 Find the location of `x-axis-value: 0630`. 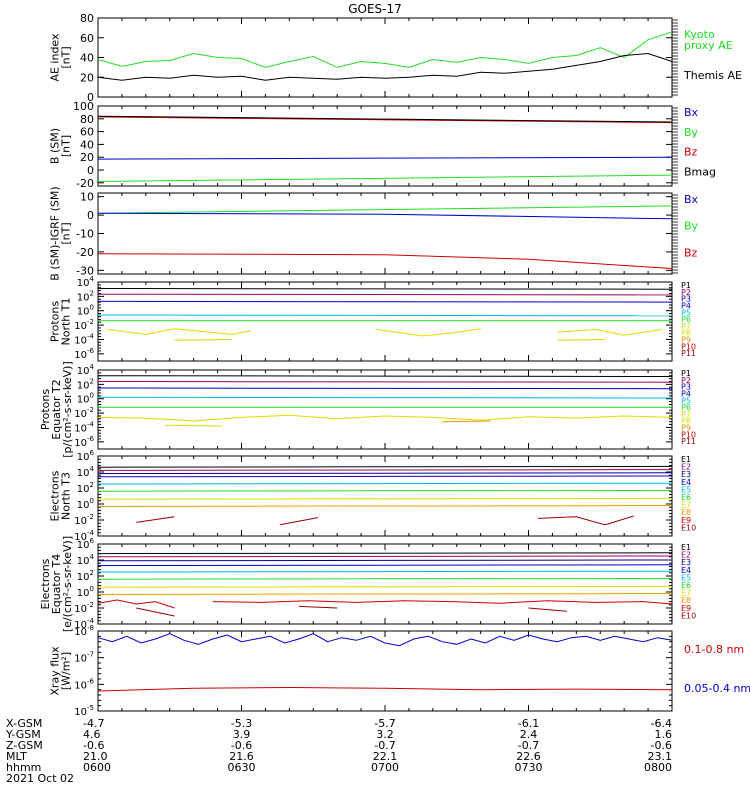

x-axis-value: 0630 is located at coordinates (242, 767).